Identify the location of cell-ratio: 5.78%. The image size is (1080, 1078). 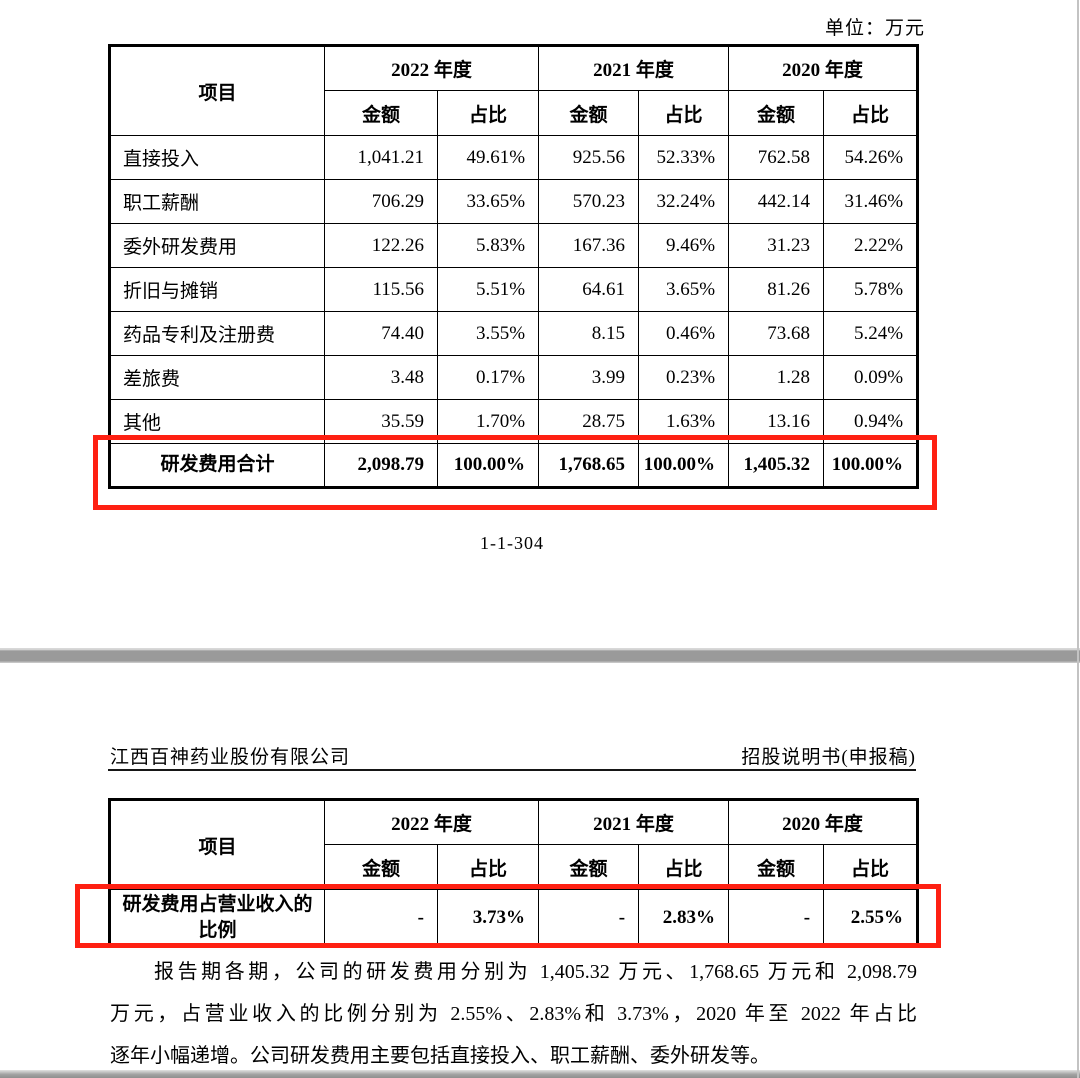
(871, 289).